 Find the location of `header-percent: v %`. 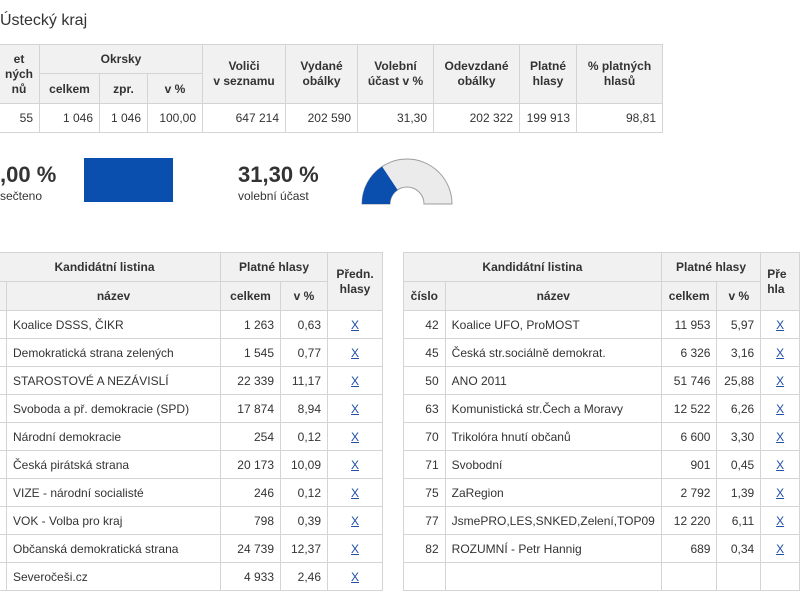

header-percent: v % is located at coordinates (304, 296).